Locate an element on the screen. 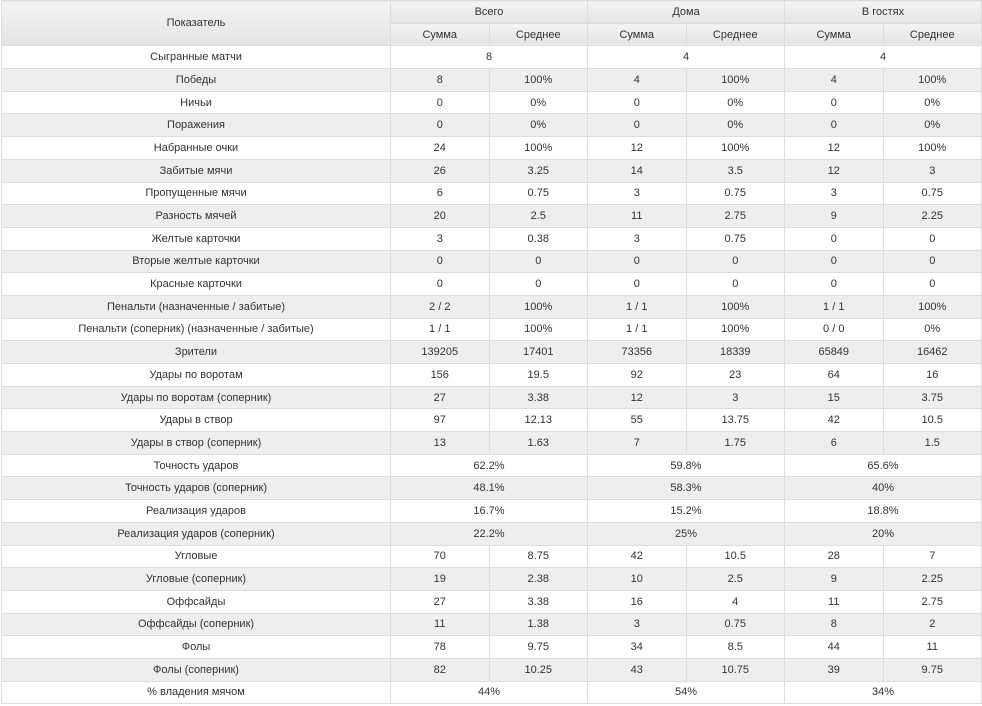  average-cell: 1.75 is located at coordinates (735, 443).